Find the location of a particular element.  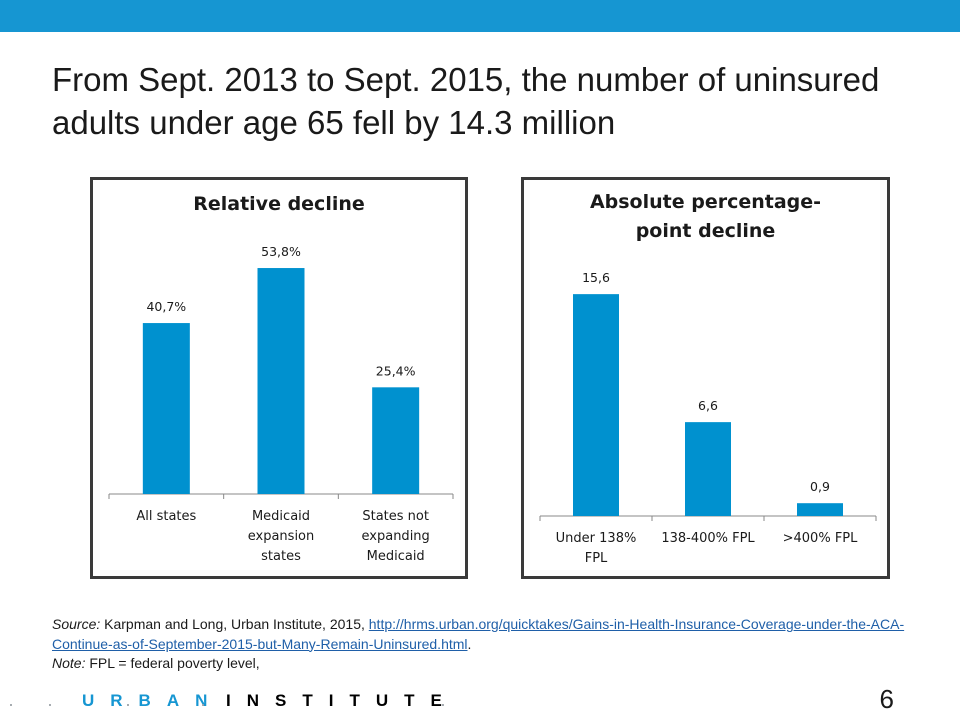

footer-dots-right: · is located at coordinates (450, 704).